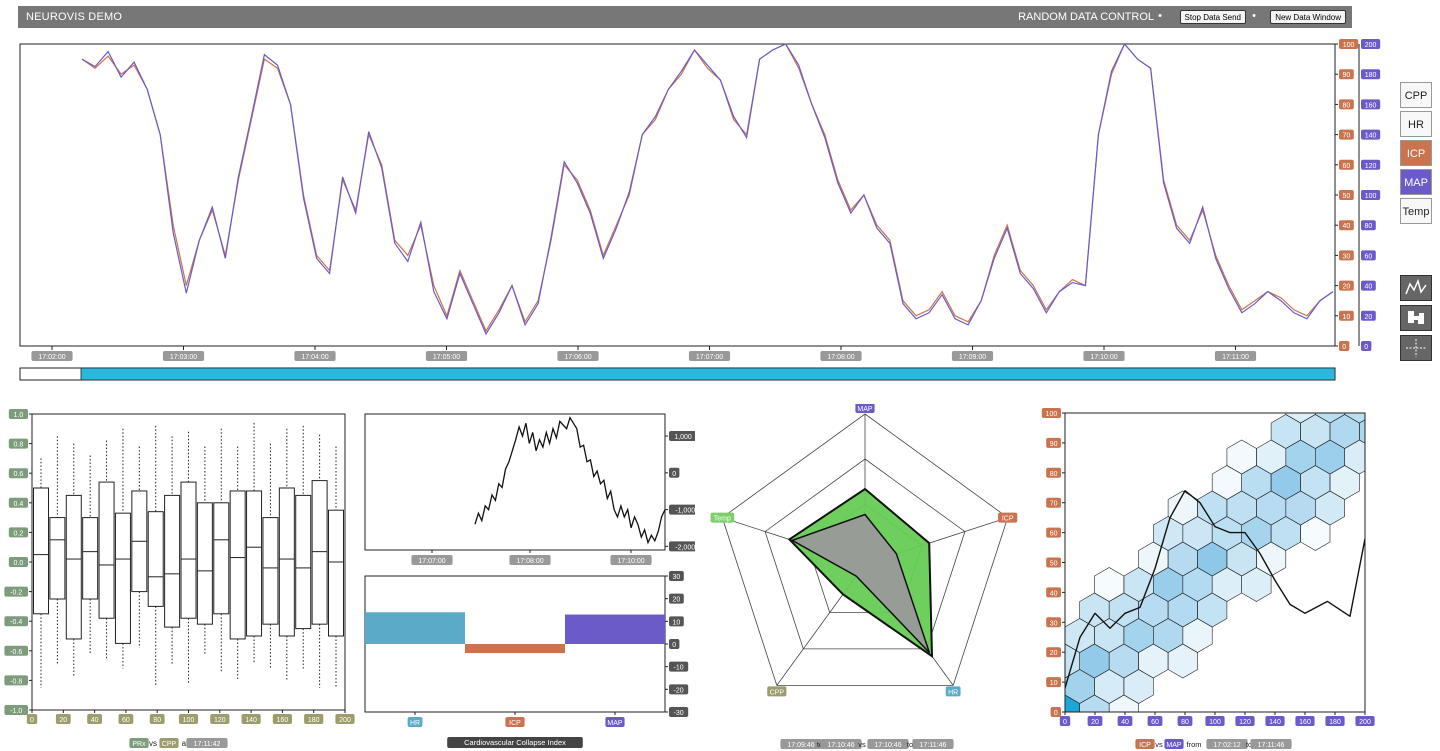  Describe the element at coordinates (1344, 347) in the screenshot. I see `icp-axis-label: 0` at that location.